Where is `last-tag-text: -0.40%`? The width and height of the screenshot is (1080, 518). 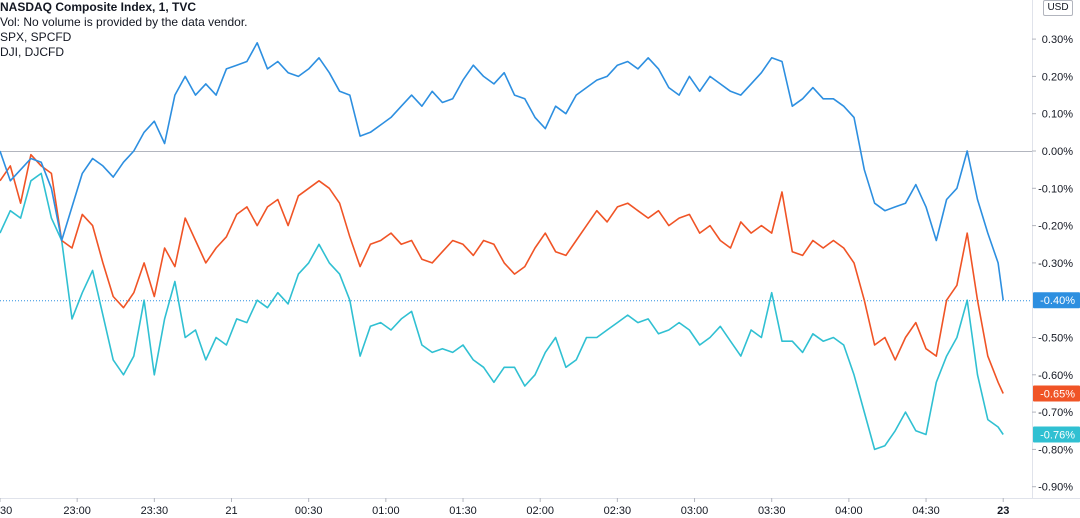 last-tag-text: -0.40% is located at coordinates (1057, 301).